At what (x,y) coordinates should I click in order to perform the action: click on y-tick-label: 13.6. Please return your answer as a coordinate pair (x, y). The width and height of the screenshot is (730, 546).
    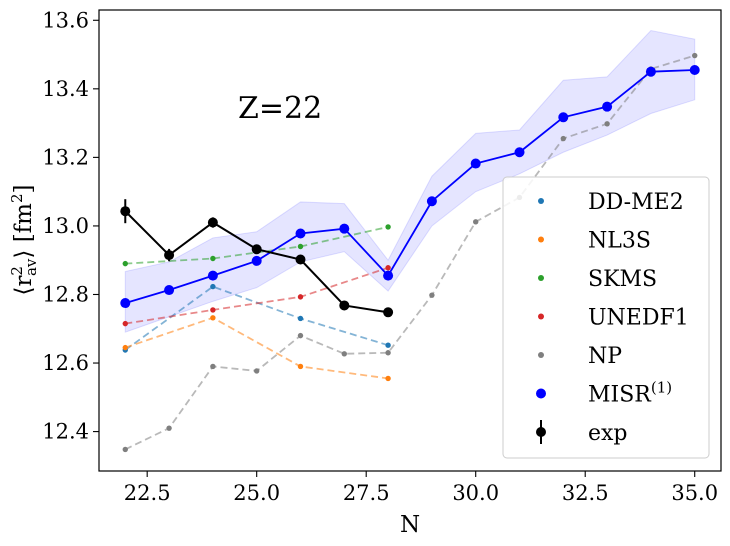
    Looking at the image, I should click on (65, 20).